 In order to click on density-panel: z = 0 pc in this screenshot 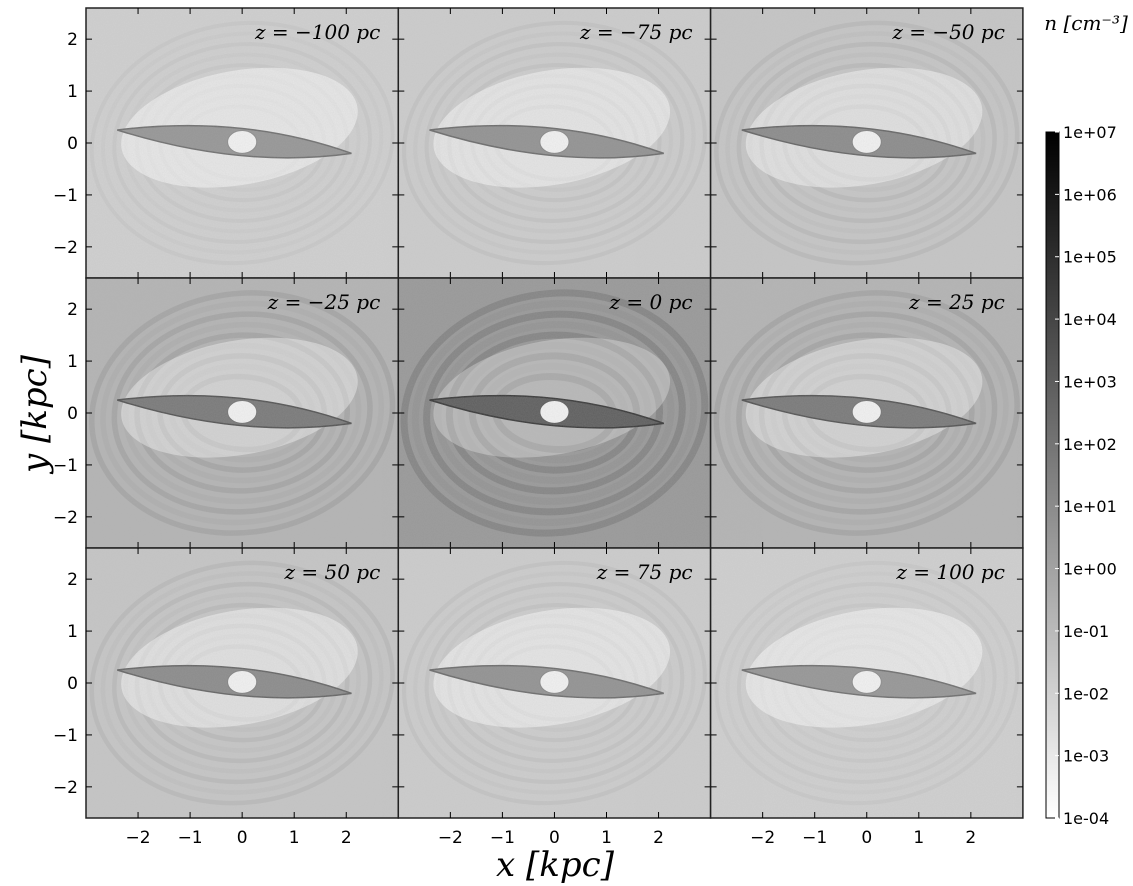, I will do `click(554, 413)`.